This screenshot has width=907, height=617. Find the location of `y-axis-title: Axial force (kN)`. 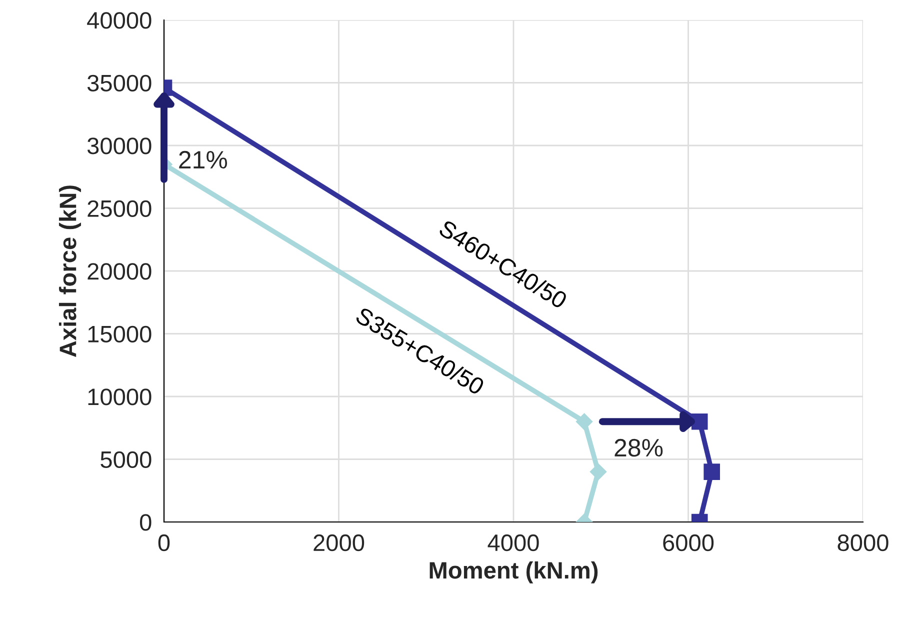

y-axis-title: Axial force (kN) is located at coordinates (69, 272).